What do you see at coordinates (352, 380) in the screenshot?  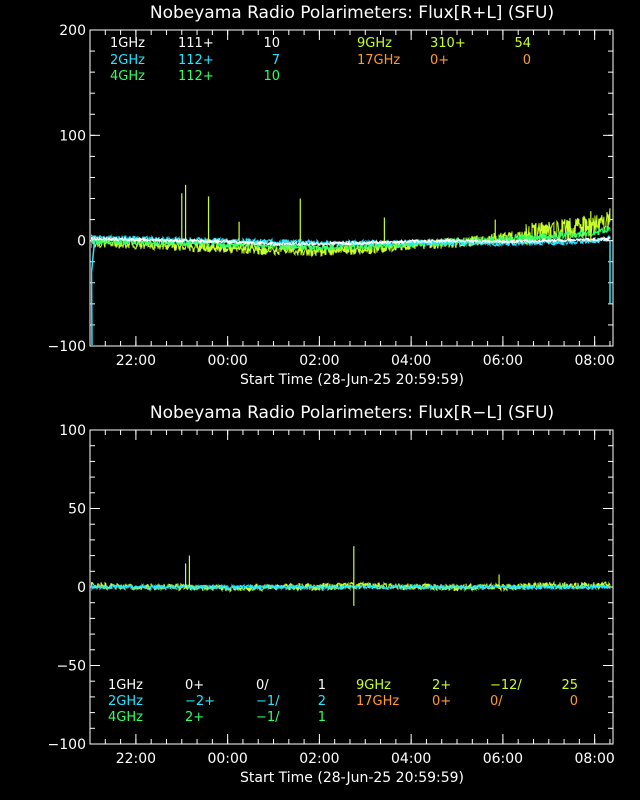 I see `x-axis-label-r-plus-l: Start Time (28-Jun-25 20:59:59)` at bounding box center [352, 380].